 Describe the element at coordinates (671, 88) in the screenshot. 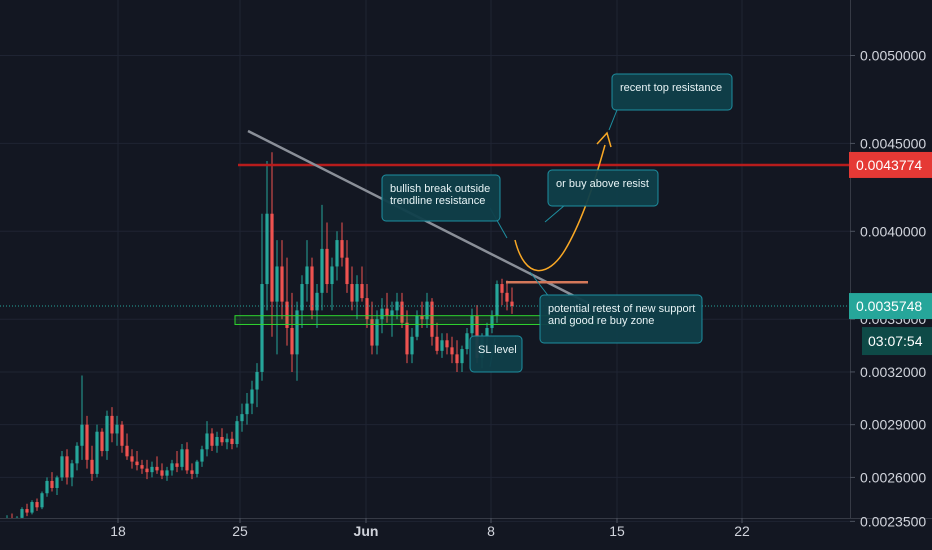

I see `callout-text: recent top resistance` at that location.